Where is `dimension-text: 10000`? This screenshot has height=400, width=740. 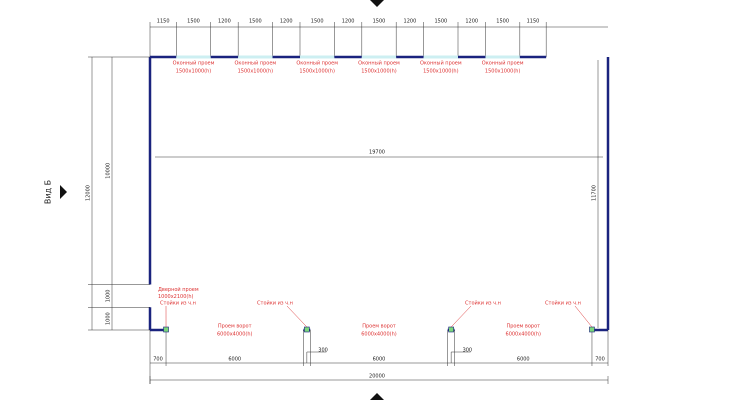
dimension-text: 10000 is located at coordinates (109, 171).